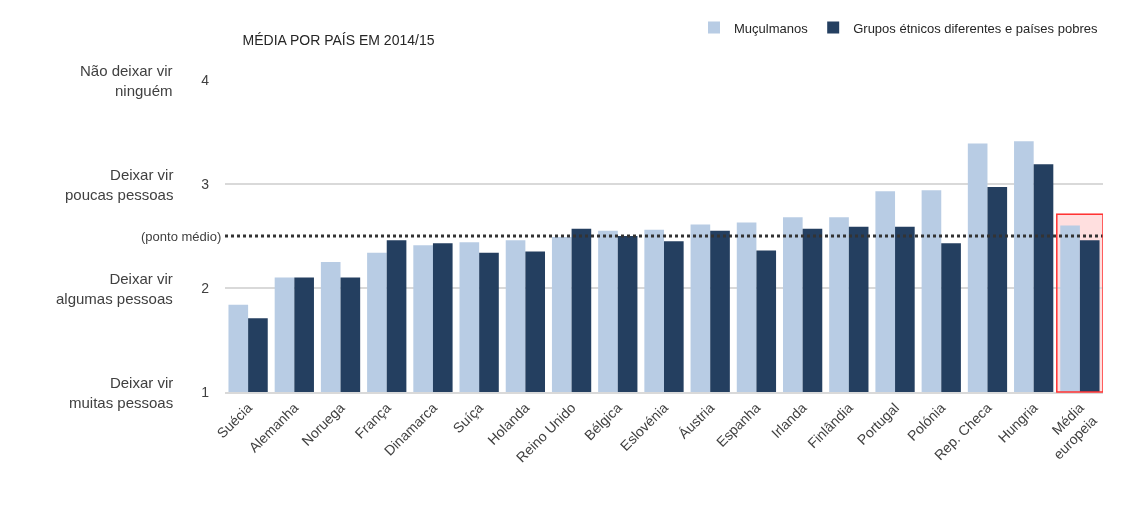  I want to click on text: Não deixar vir ninguém, so click(126, 80).